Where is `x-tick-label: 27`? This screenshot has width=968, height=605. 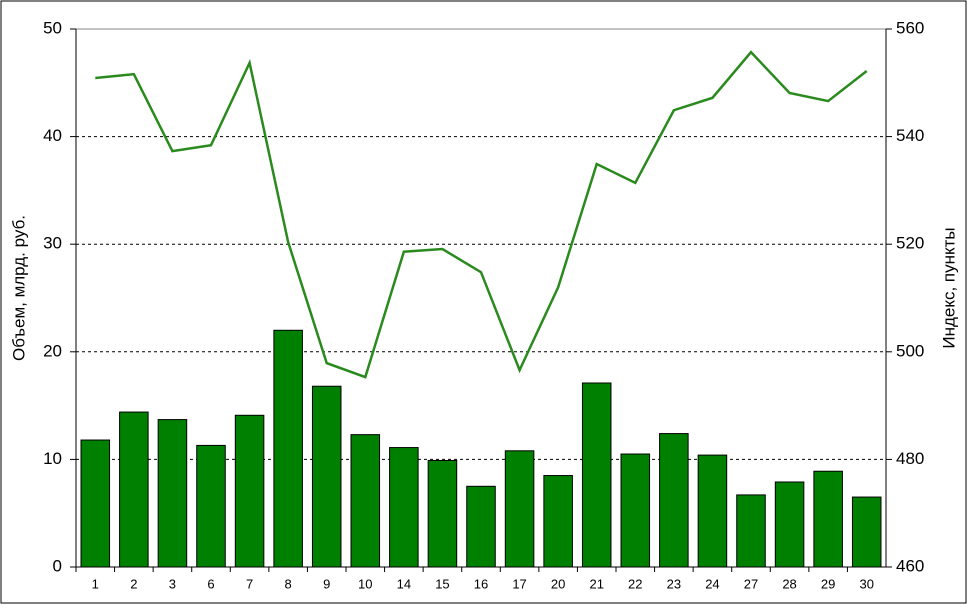
x-tick-label: 27 is located at coordinates (751, 583).